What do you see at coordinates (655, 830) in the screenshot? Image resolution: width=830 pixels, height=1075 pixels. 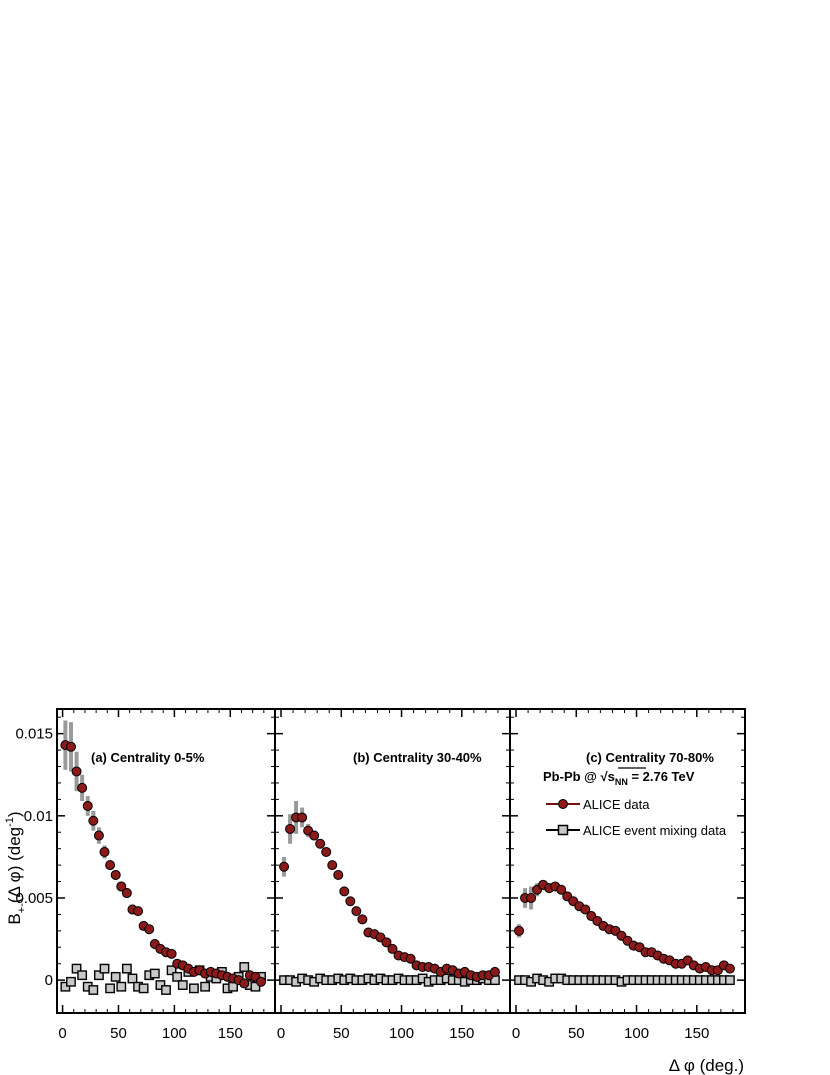 I see `legend-label-event-mixing: ALICE event mixing data` at bounding box center [655, 830].